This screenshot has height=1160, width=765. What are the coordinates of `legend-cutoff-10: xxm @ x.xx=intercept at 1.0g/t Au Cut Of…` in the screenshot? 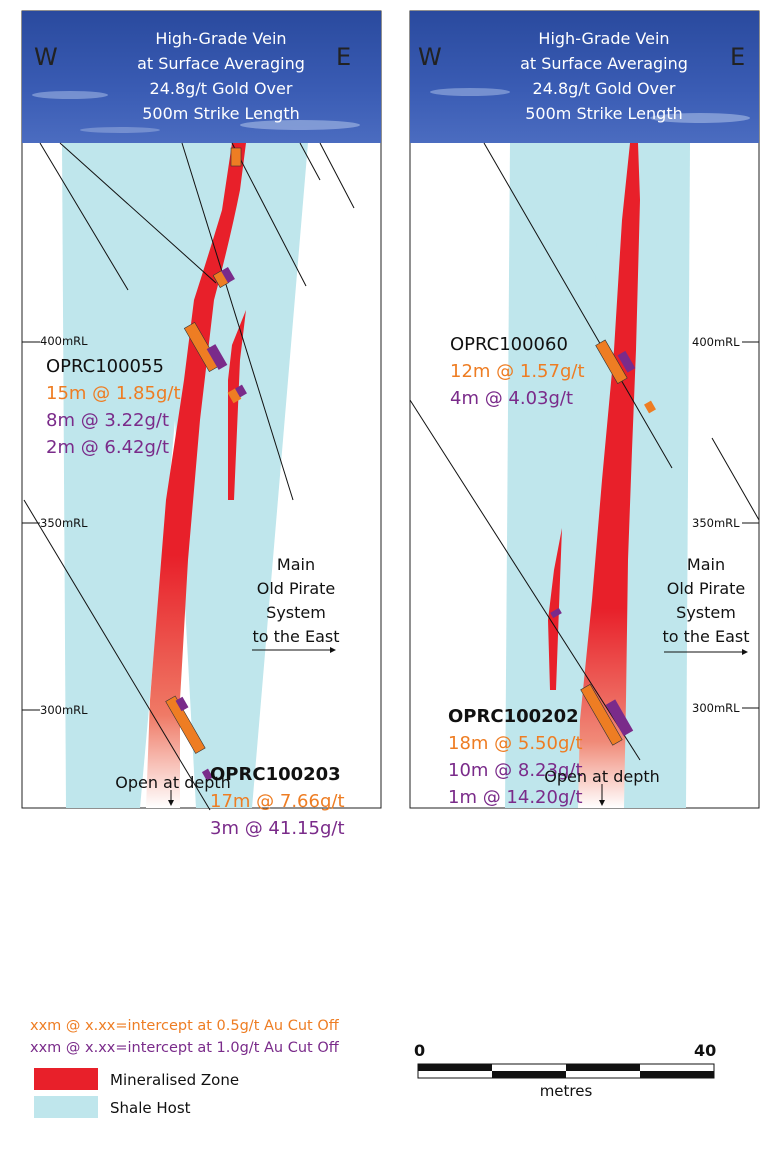 It's located at (185, 1048).